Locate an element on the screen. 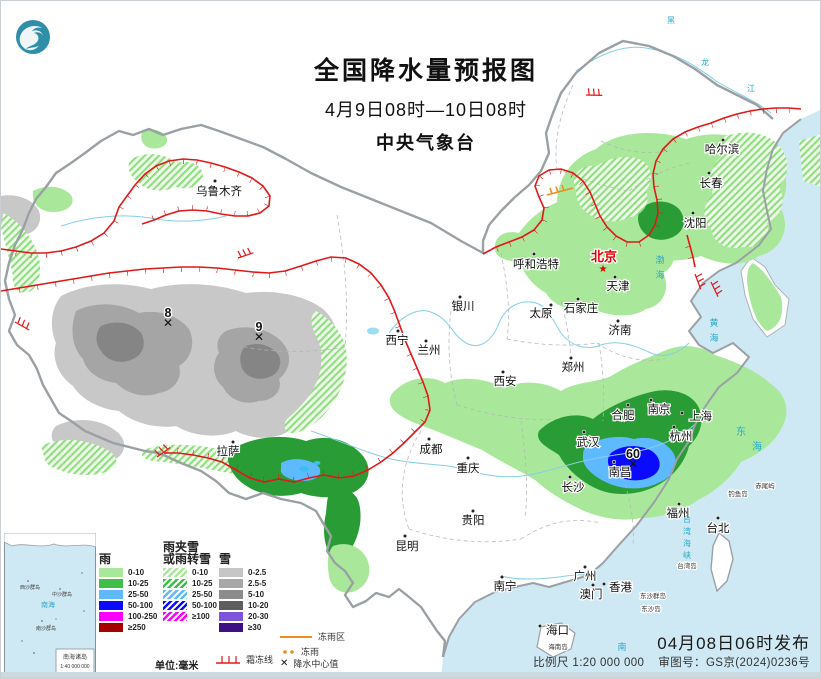 This screenshot has width=821, height=679. legend-item: 100-250 is located at coordinates (128, 616).